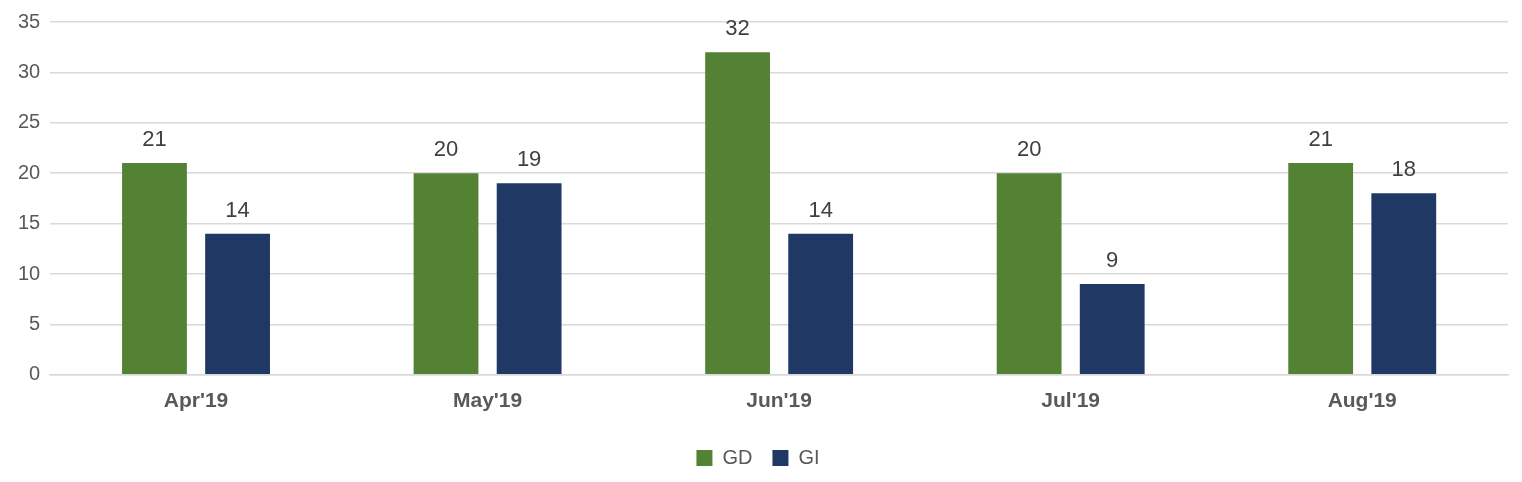 The image size is (1522, 482). I want to click on y-tick-label: 20, so click(29, 171).